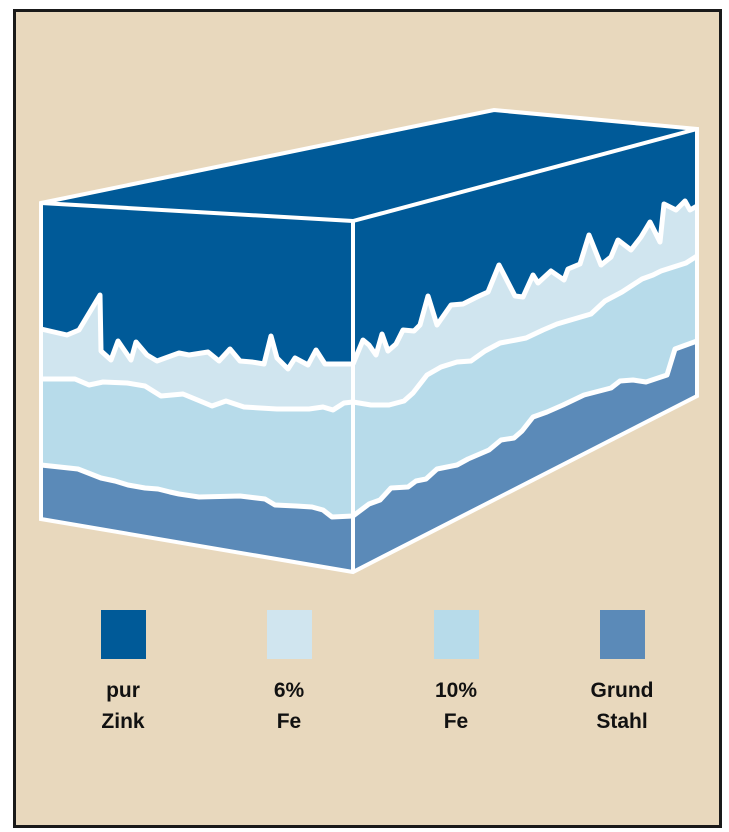 This screenshot has height=832, width=729. Describe the element at coordinates (622, 634) in the screenshot. I see `swatch-grund-stahl` at that location.